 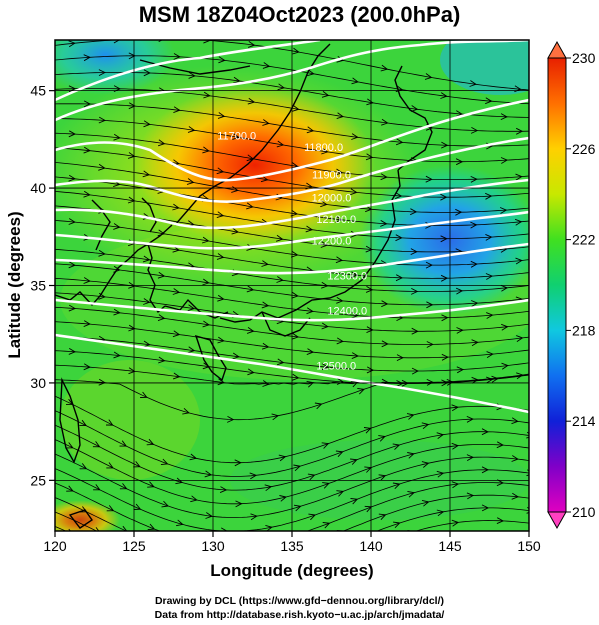 What do you see at coordinates (557, 285) in the screenshot?
I see `colorbar-scale` at bounding box center [557, 285].